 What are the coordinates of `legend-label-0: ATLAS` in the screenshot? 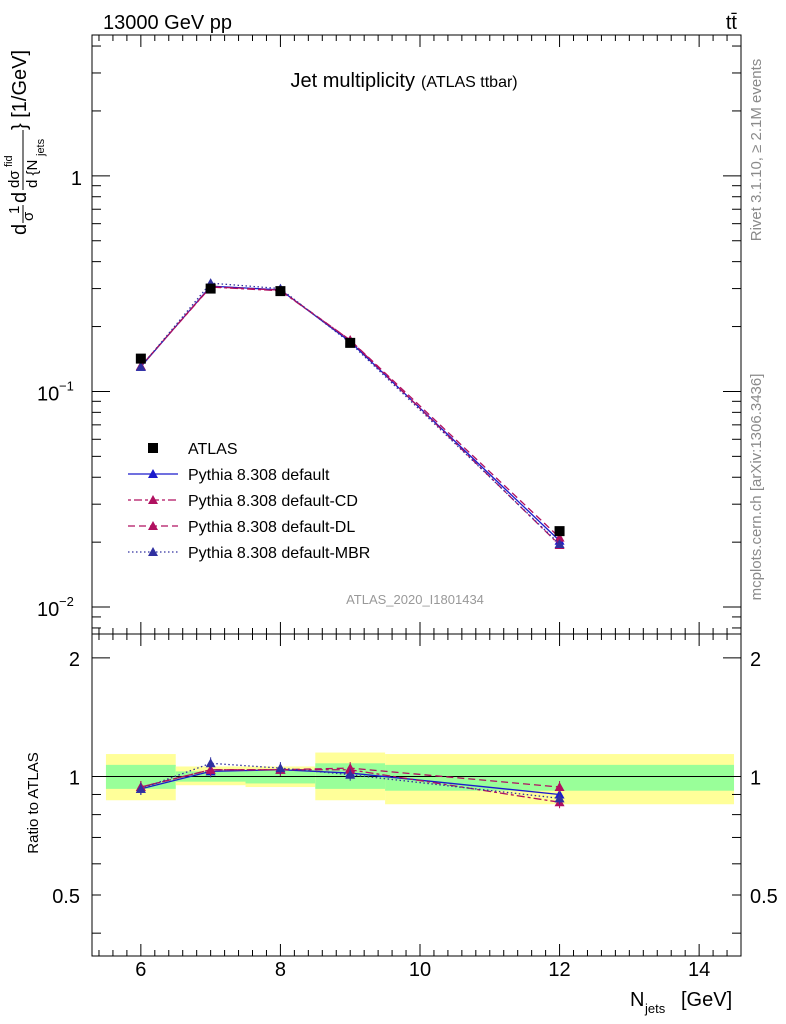 It's located at (213, 449).